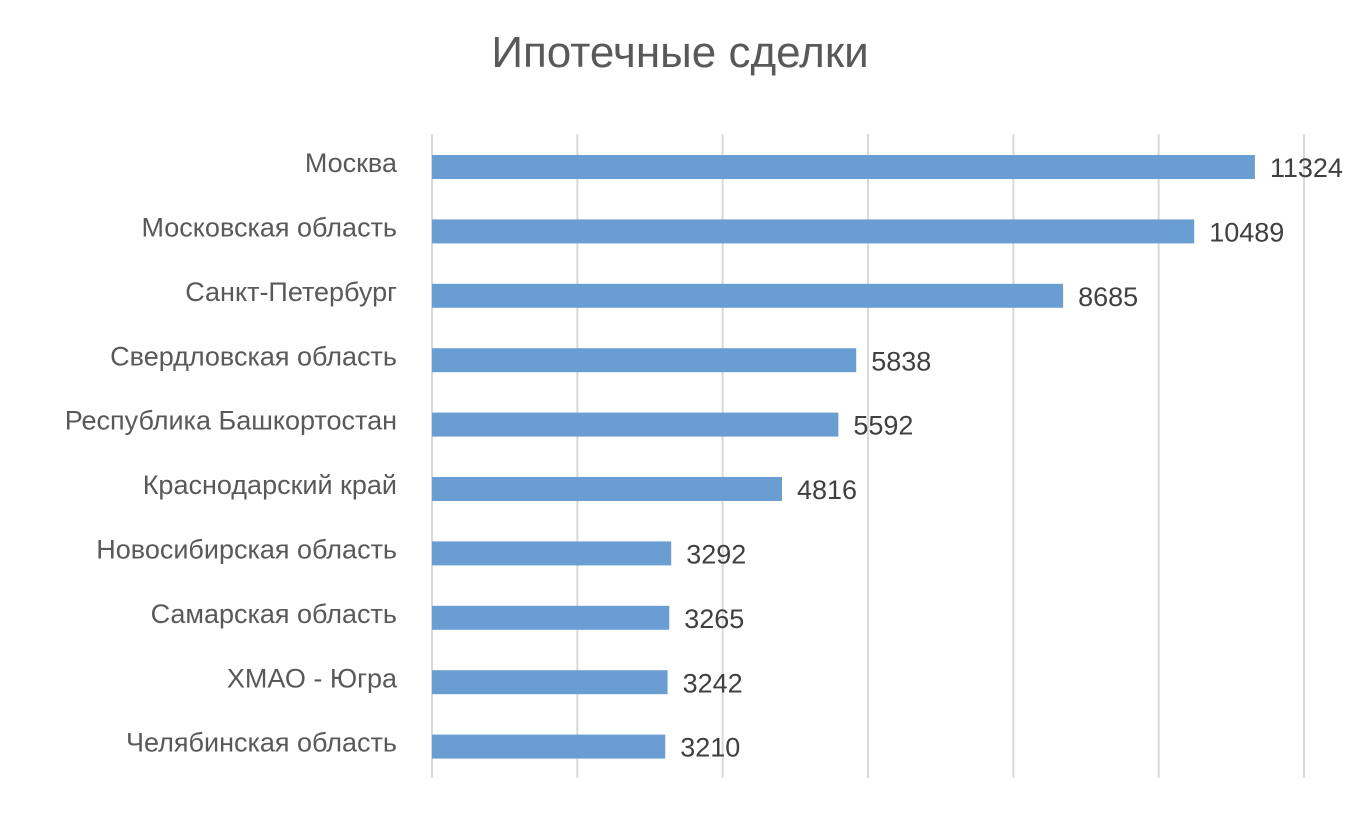 This screenshot has width=1360, height=818. Describe the element at coordinates (680, 52) in the screenshot. I see `chart-title: Ипотечные сделки` at that location.